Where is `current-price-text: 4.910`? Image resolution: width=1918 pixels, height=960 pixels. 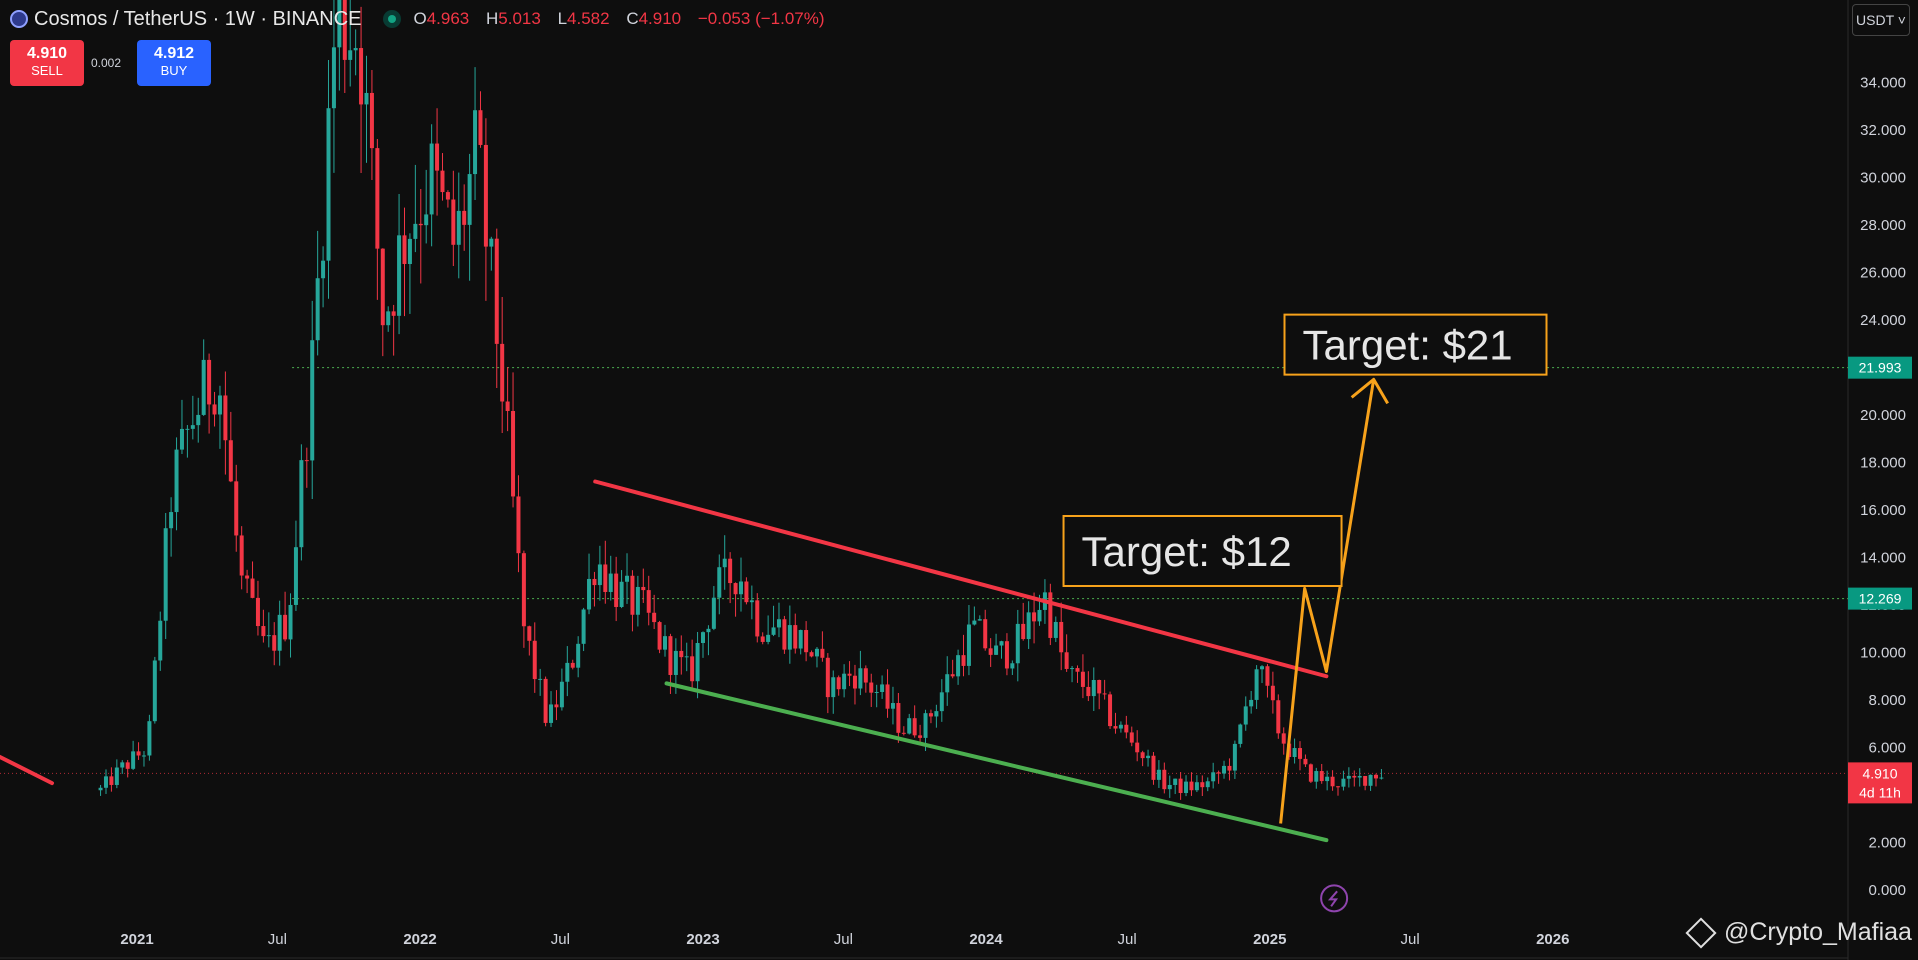
current-price-text: 4.910 is located at coordinates (1879, 773).